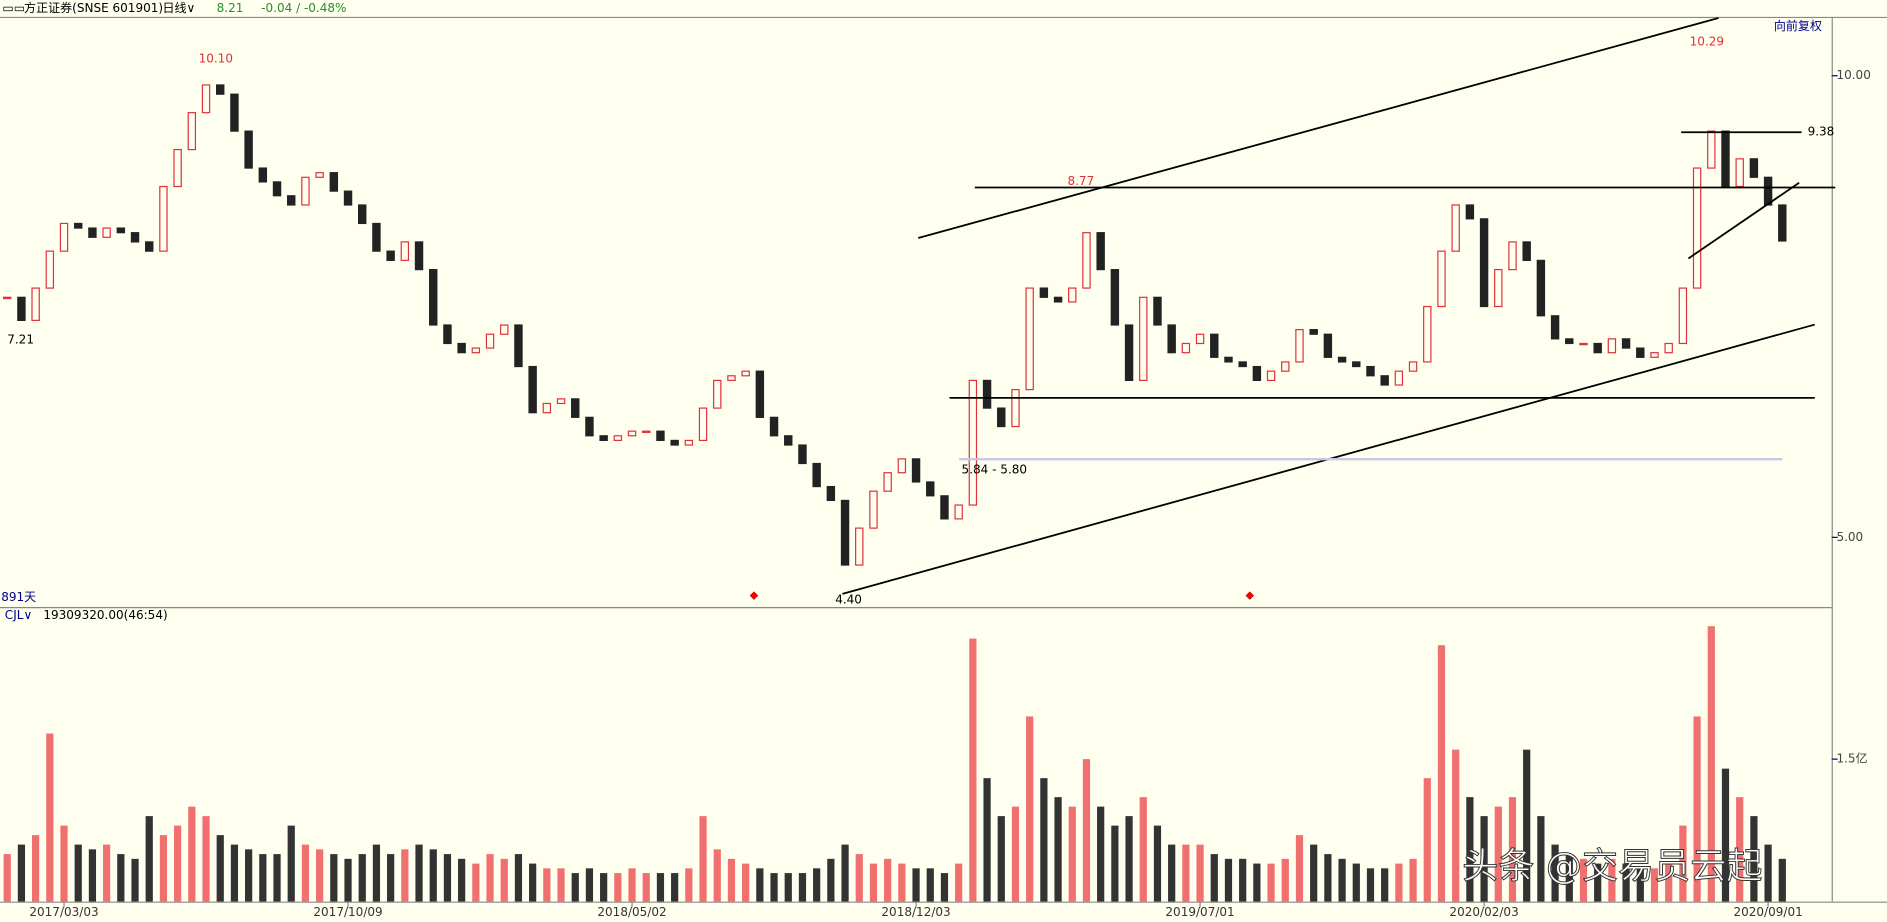 The image size is (1887, 922). I want to click on last-price: 8.21, so click(230, 8).